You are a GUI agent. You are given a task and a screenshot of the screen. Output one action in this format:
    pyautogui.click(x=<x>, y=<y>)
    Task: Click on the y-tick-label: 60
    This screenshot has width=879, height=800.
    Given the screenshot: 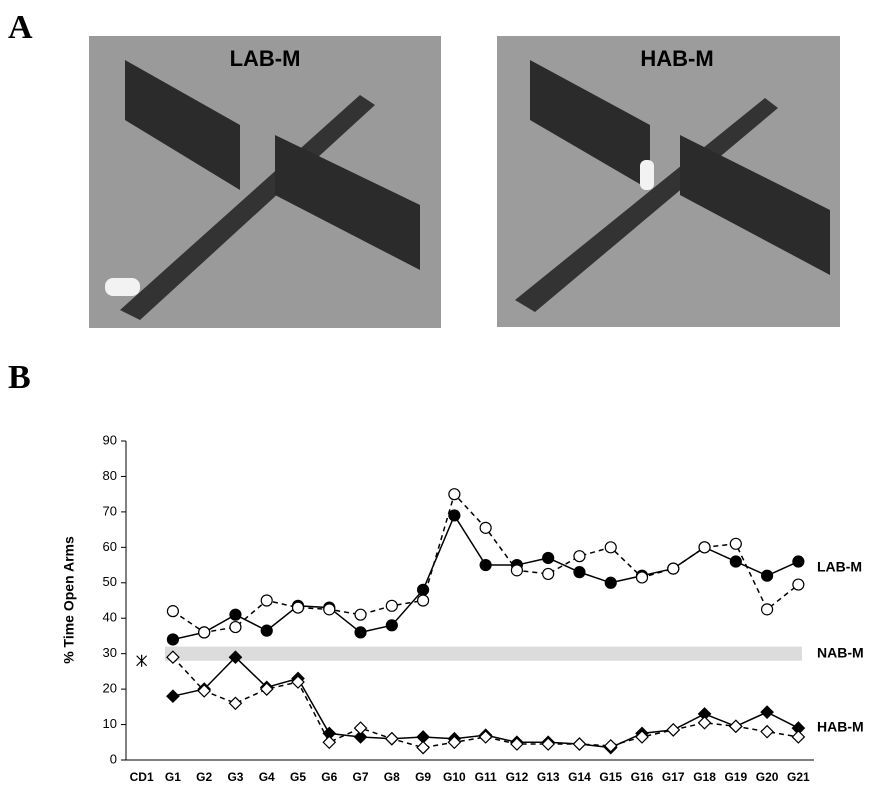 What is the action you would take?
    pyautogui.click(x=110, y=546)
    